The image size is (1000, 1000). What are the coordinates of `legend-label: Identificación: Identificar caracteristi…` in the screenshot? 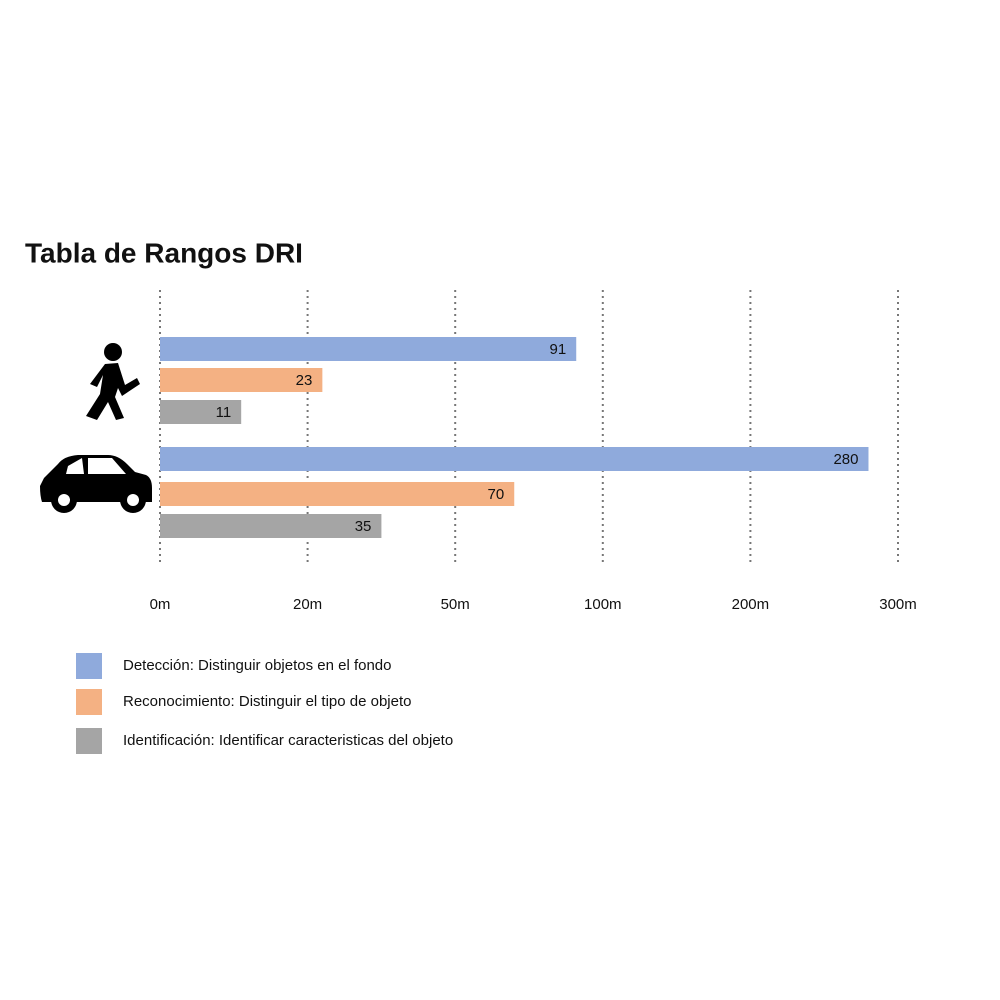 It's located at (288, 740).